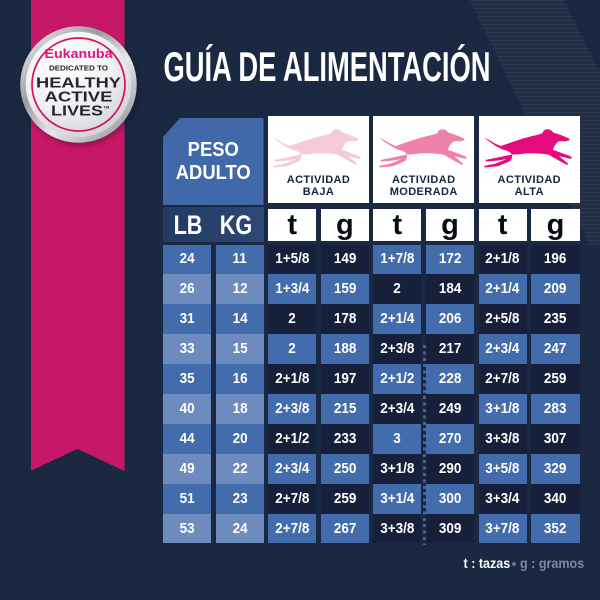  What do you see at coordinates (78, 84) in the screenshot?
I see `svg-text: HEALTHY` at bounding box center [78, 84].